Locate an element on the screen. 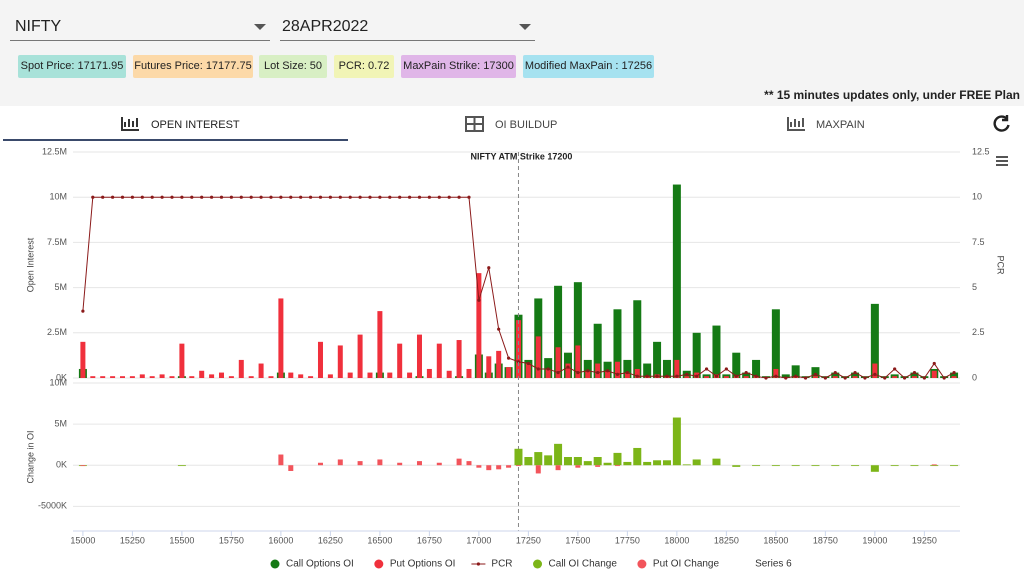 Image resolution: width=1024 pixels, height=575 pixels. badge: PCR: 0.72 is located at coordinates (364, 66).